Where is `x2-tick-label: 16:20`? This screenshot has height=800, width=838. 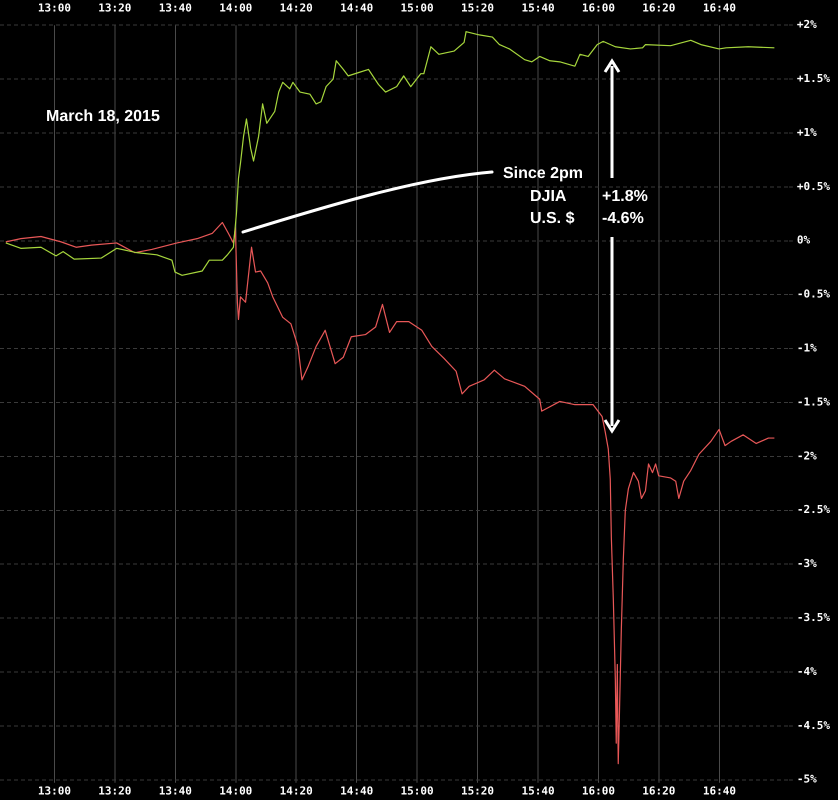 x2-tick-label: 16:20 is located at coordinates (659, 7).